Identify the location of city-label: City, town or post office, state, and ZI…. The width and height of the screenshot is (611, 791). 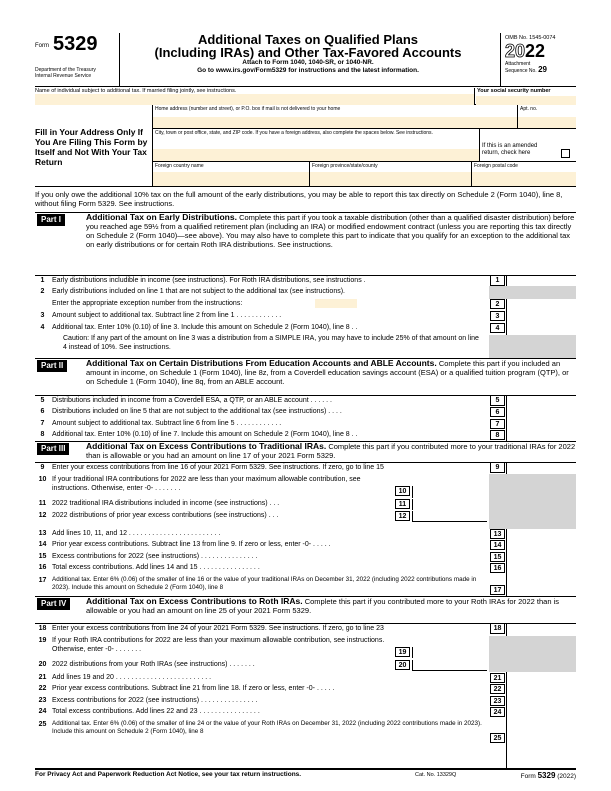
(294, 133).